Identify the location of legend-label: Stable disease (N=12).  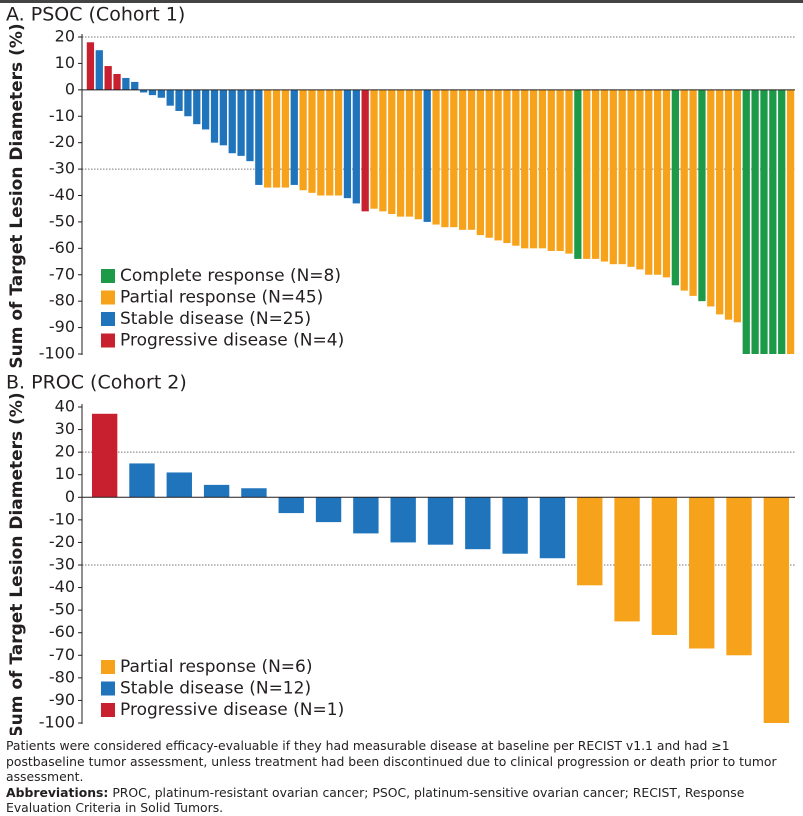
(215, 689).